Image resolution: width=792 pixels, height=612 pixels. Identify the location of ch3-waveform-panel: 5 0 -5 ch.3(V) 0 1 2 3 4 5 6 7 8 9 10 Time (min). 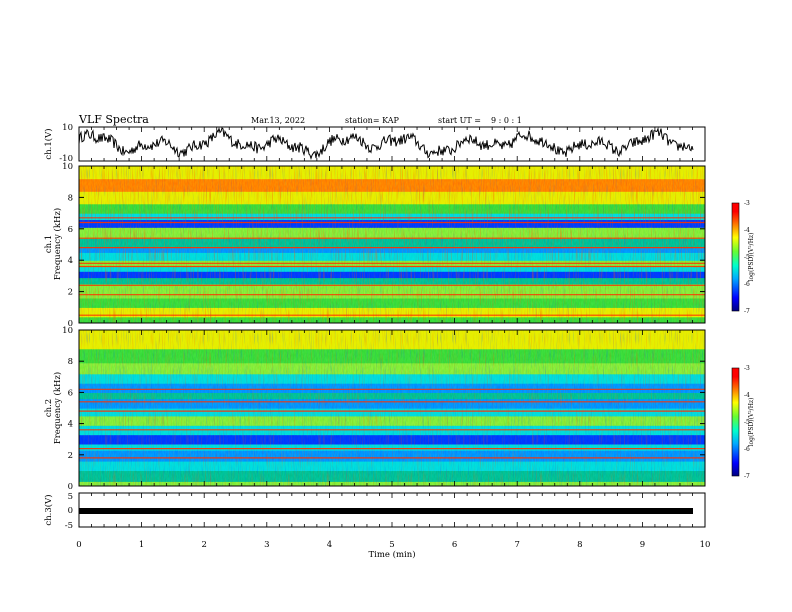
(376, 526).